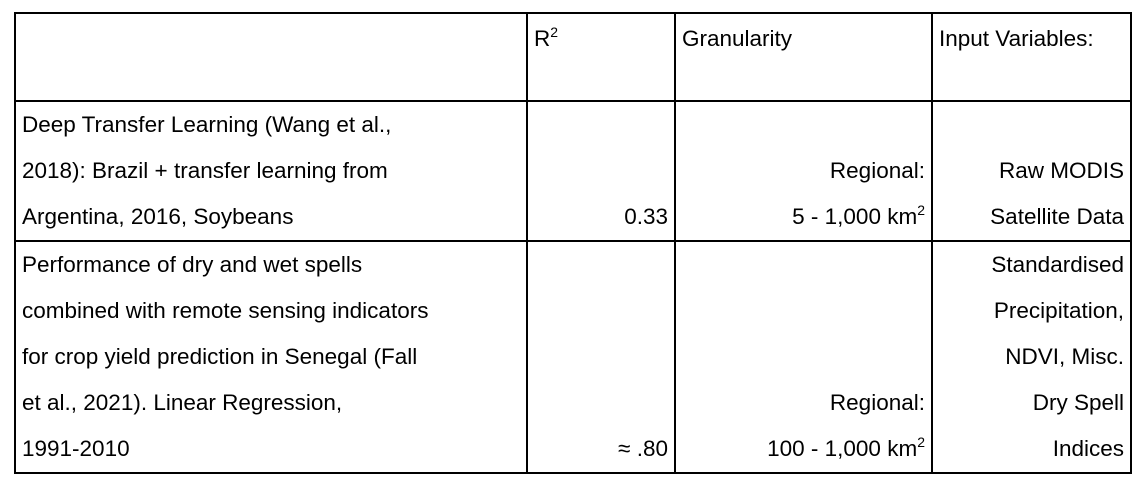 The height and width of the screenshot is (492, 1144). Describe the element at coordinates (1016, 38) in the screenshot. I see `header-input-variables: Input Variables:` at that location.